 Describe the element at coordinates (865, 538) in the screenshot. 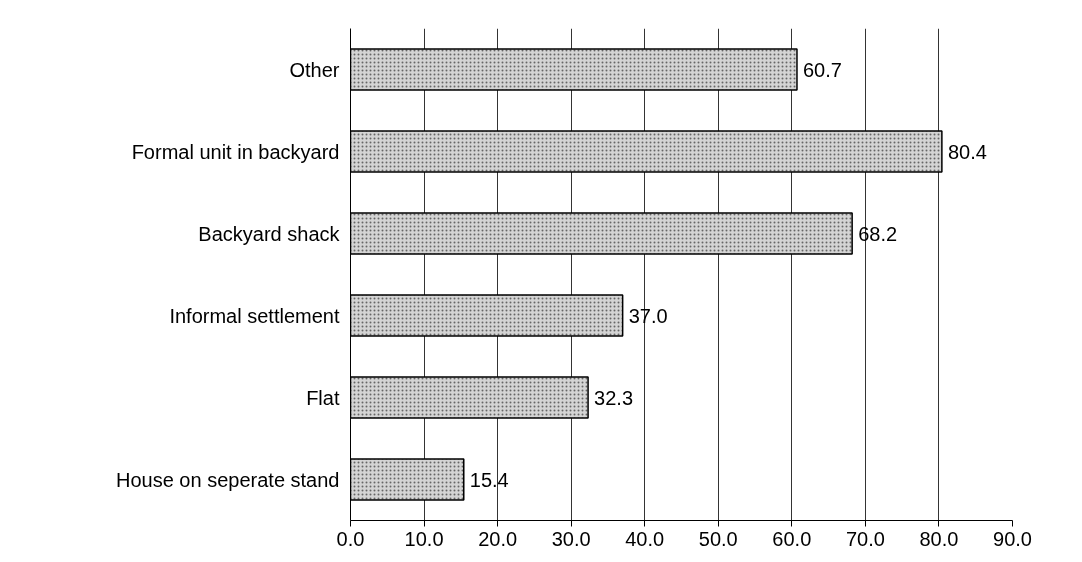

I see `x-tick-label: 70.0` at that location.